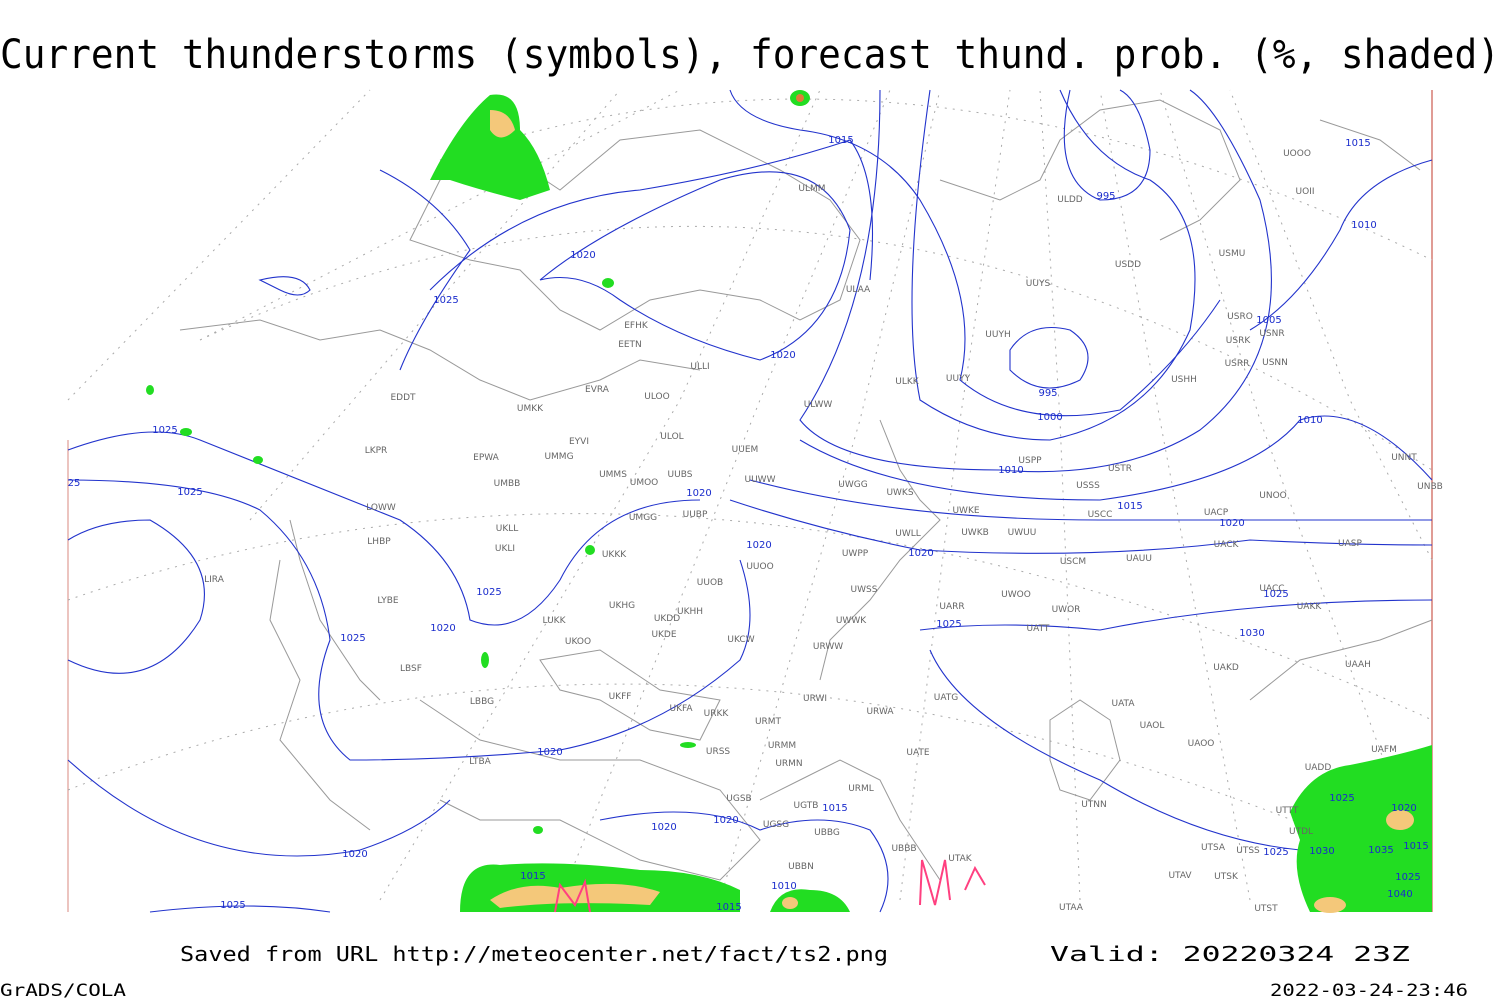 The image size is (1500, 1000). Describe the element at coordinates (1070, 200) in the screenshot. I see `station-code: ULDD` at that location.